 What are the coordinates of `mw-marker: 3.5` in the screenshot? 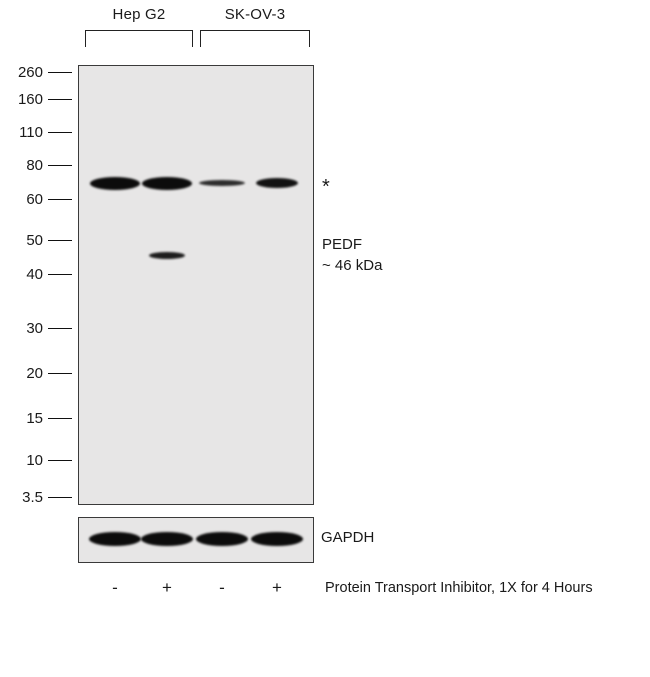 It's located at (38, 497).